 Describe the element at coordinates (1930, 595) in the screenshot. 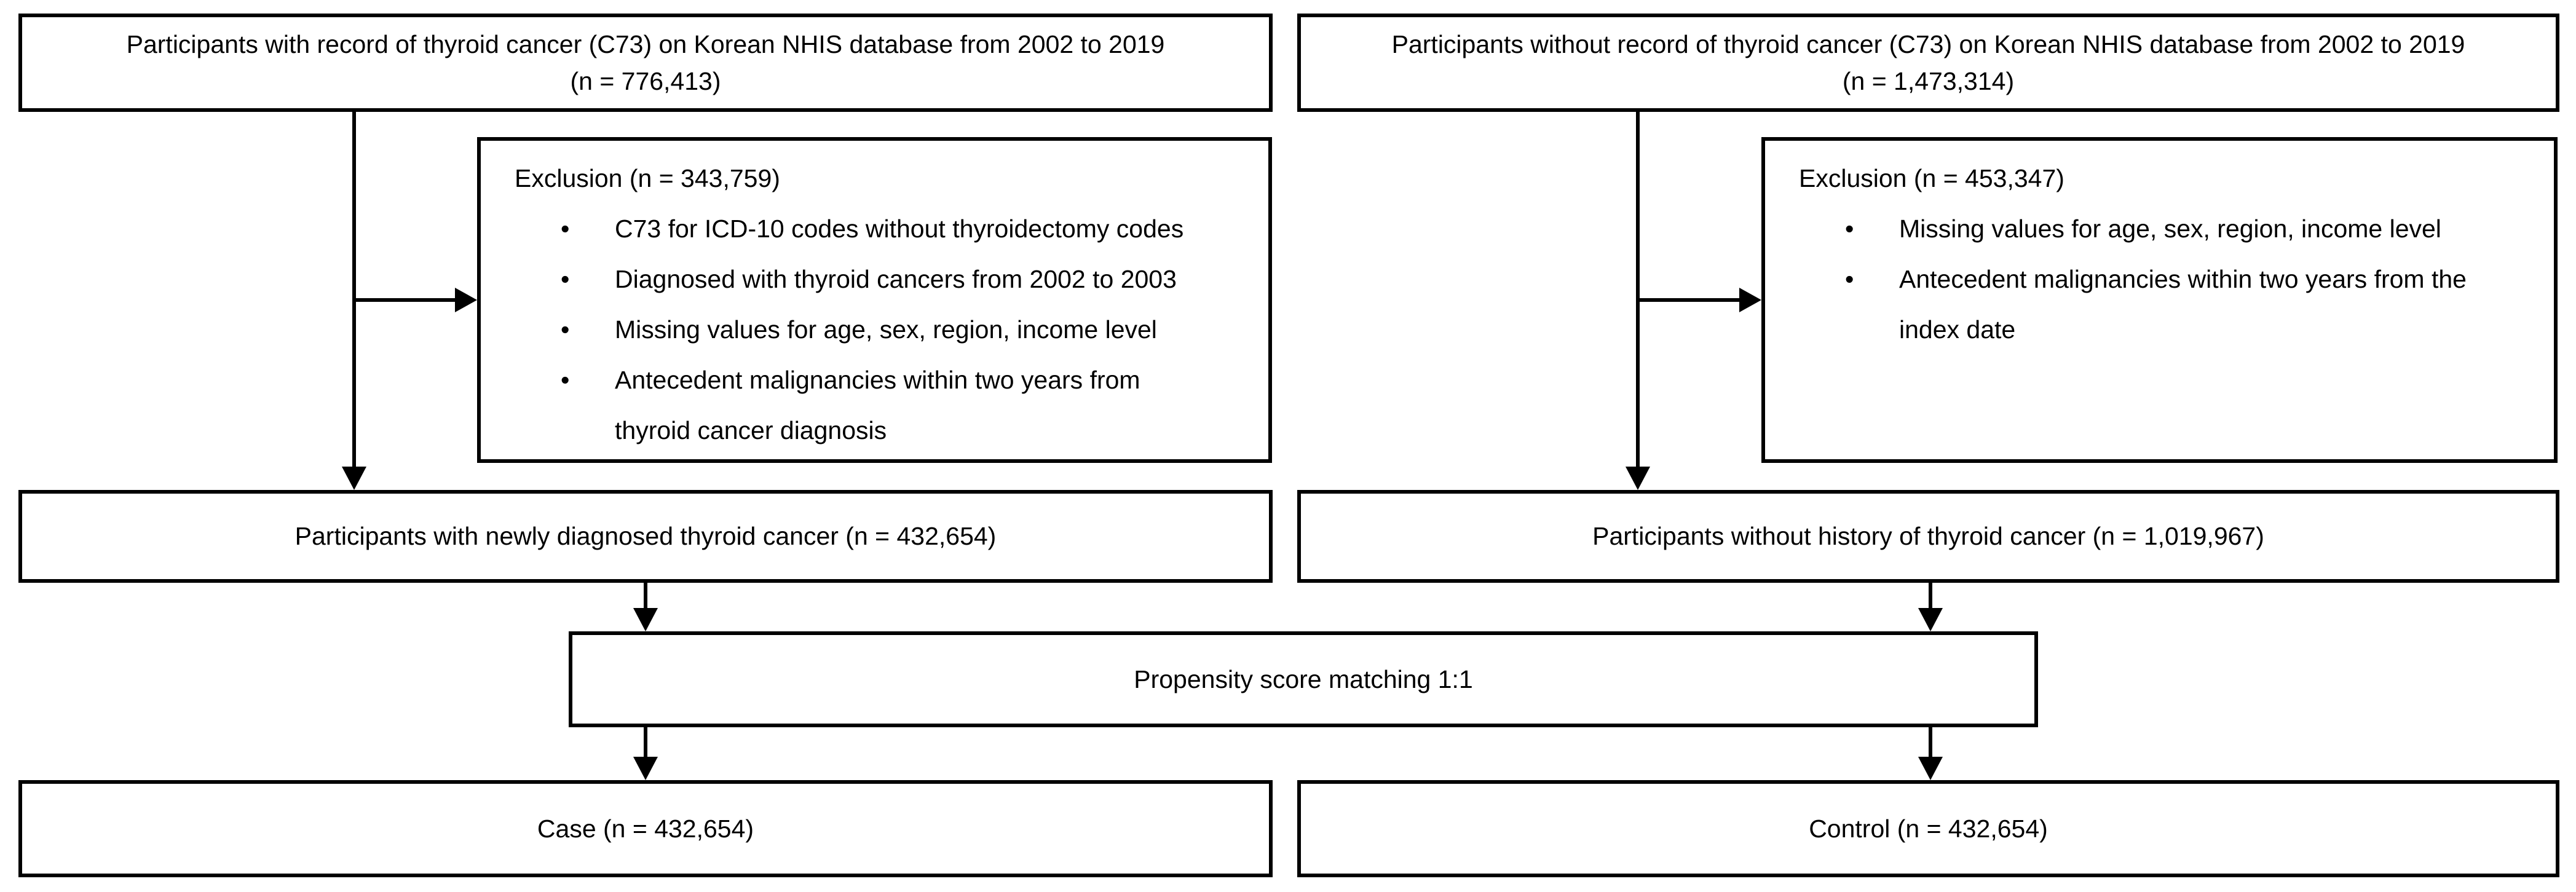

I see `connector-no-history-to-psm` at that location.